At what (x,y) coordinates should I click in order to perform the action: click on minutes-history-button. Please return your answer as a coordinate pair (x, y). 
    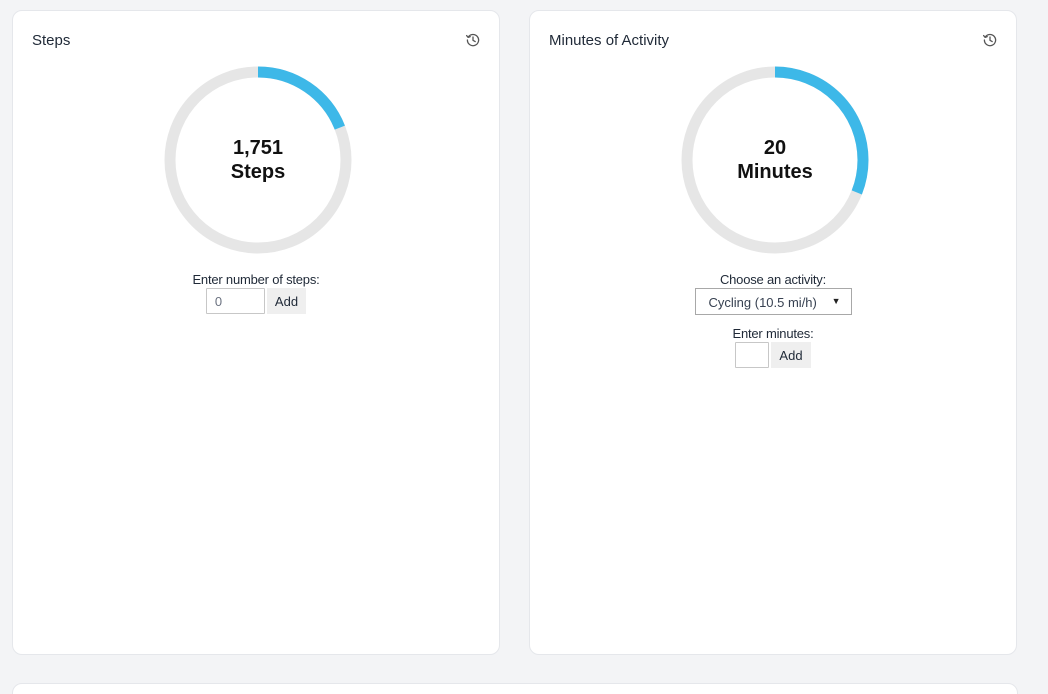
    Looking at the image, I should click on (990, 40).